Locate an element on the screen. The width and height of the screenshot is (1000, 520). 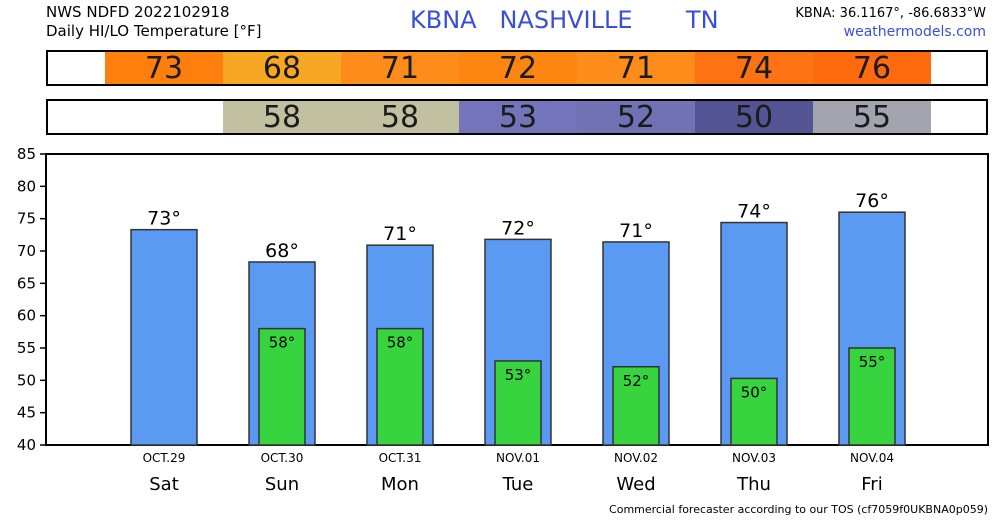
product-title: Daily HI/LO Temperature [°F] is located at coordinates (154, 31).